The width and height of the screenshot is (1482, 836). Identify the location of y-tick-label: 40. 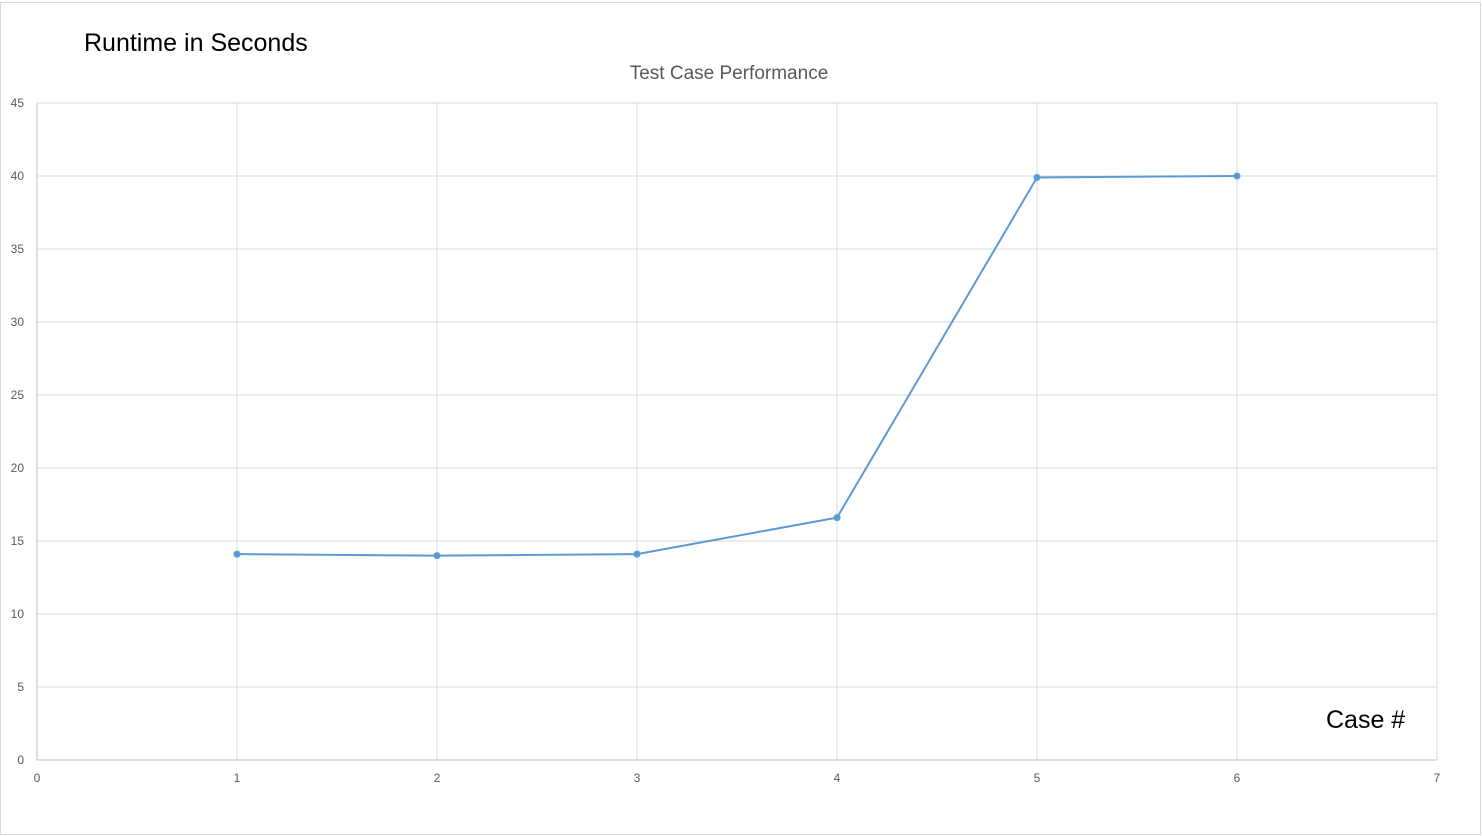
(18, 176).